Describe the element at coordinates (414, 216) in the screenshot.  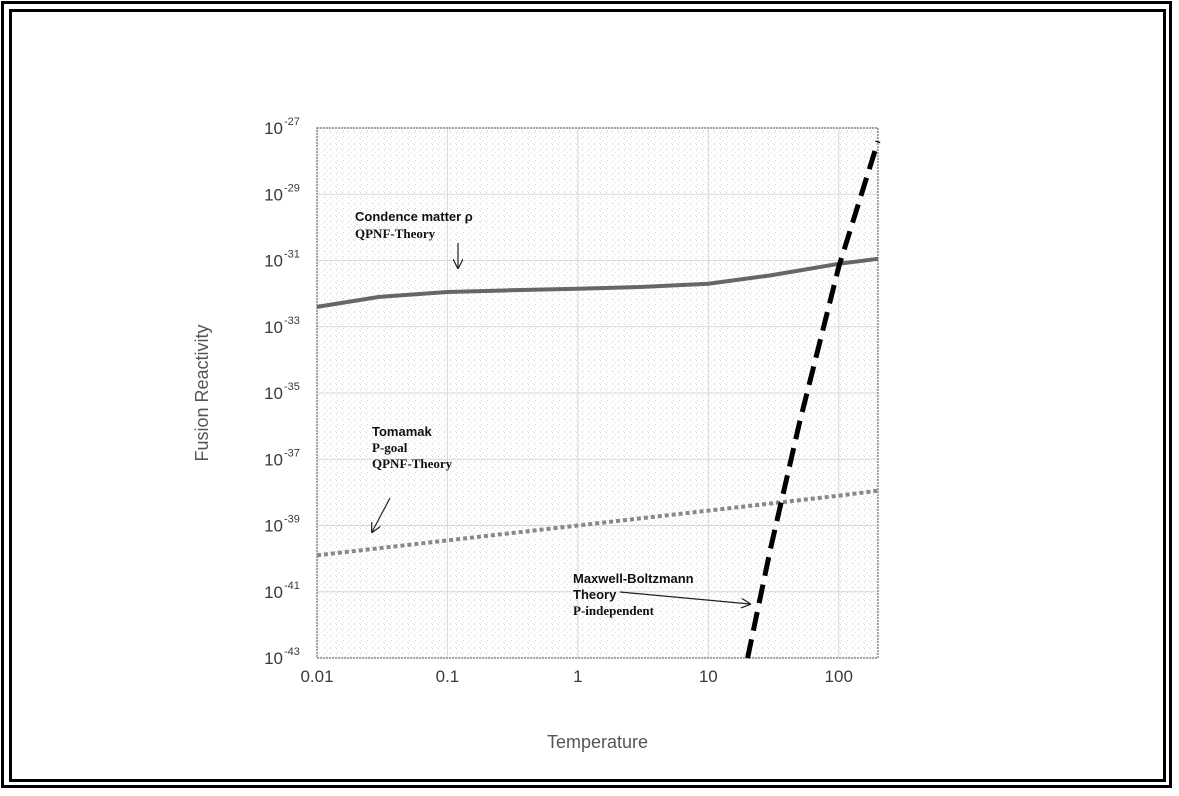
I see `annotation-label: Condence matter ρ` at that location.